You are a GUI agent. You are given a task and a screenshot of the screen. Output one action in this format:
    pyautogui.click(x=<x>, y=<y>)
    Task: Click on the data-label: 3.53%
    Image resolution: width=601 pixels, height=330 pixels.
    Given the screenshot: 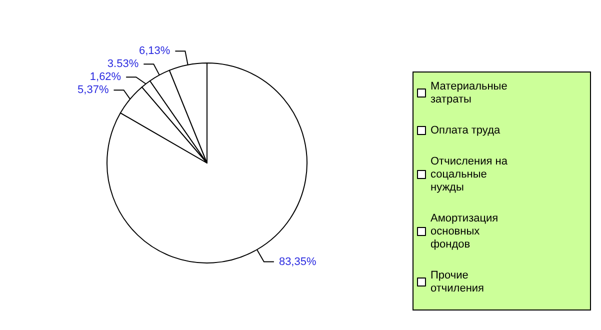 What is the action you would take?
    pyautogui.click(x=123, y=64)
    